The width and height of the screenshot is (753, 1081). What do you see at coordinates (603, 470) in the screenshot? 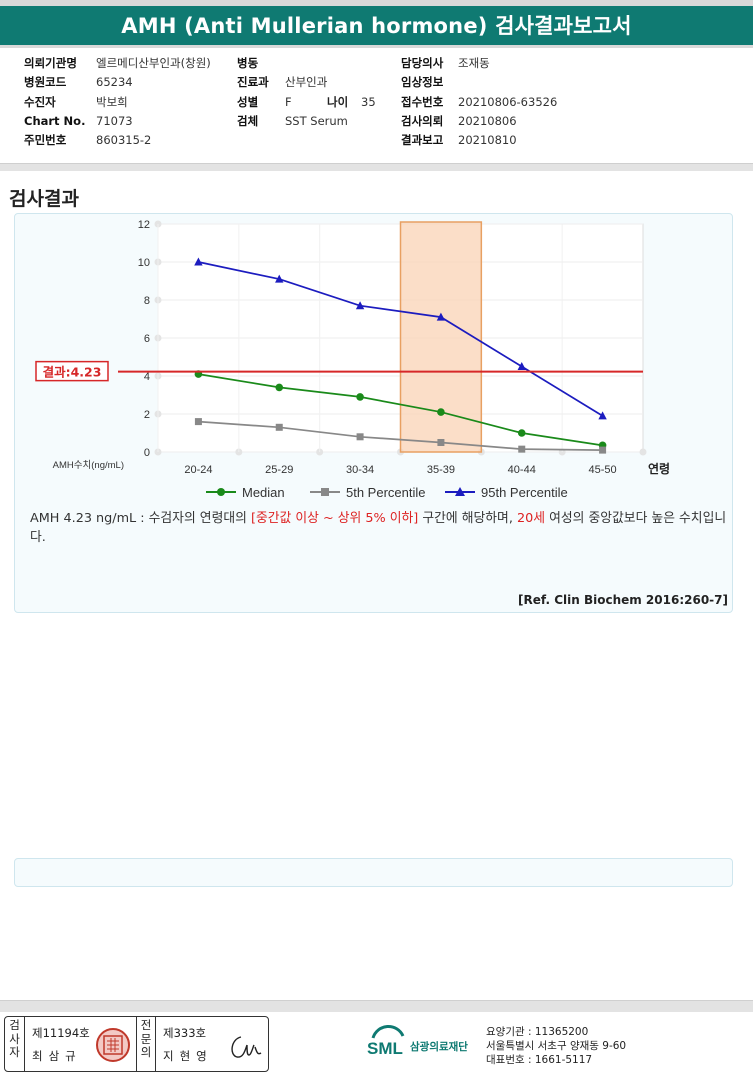
I see `x-tick-label: 45-50` at bounding box center [603, 470].